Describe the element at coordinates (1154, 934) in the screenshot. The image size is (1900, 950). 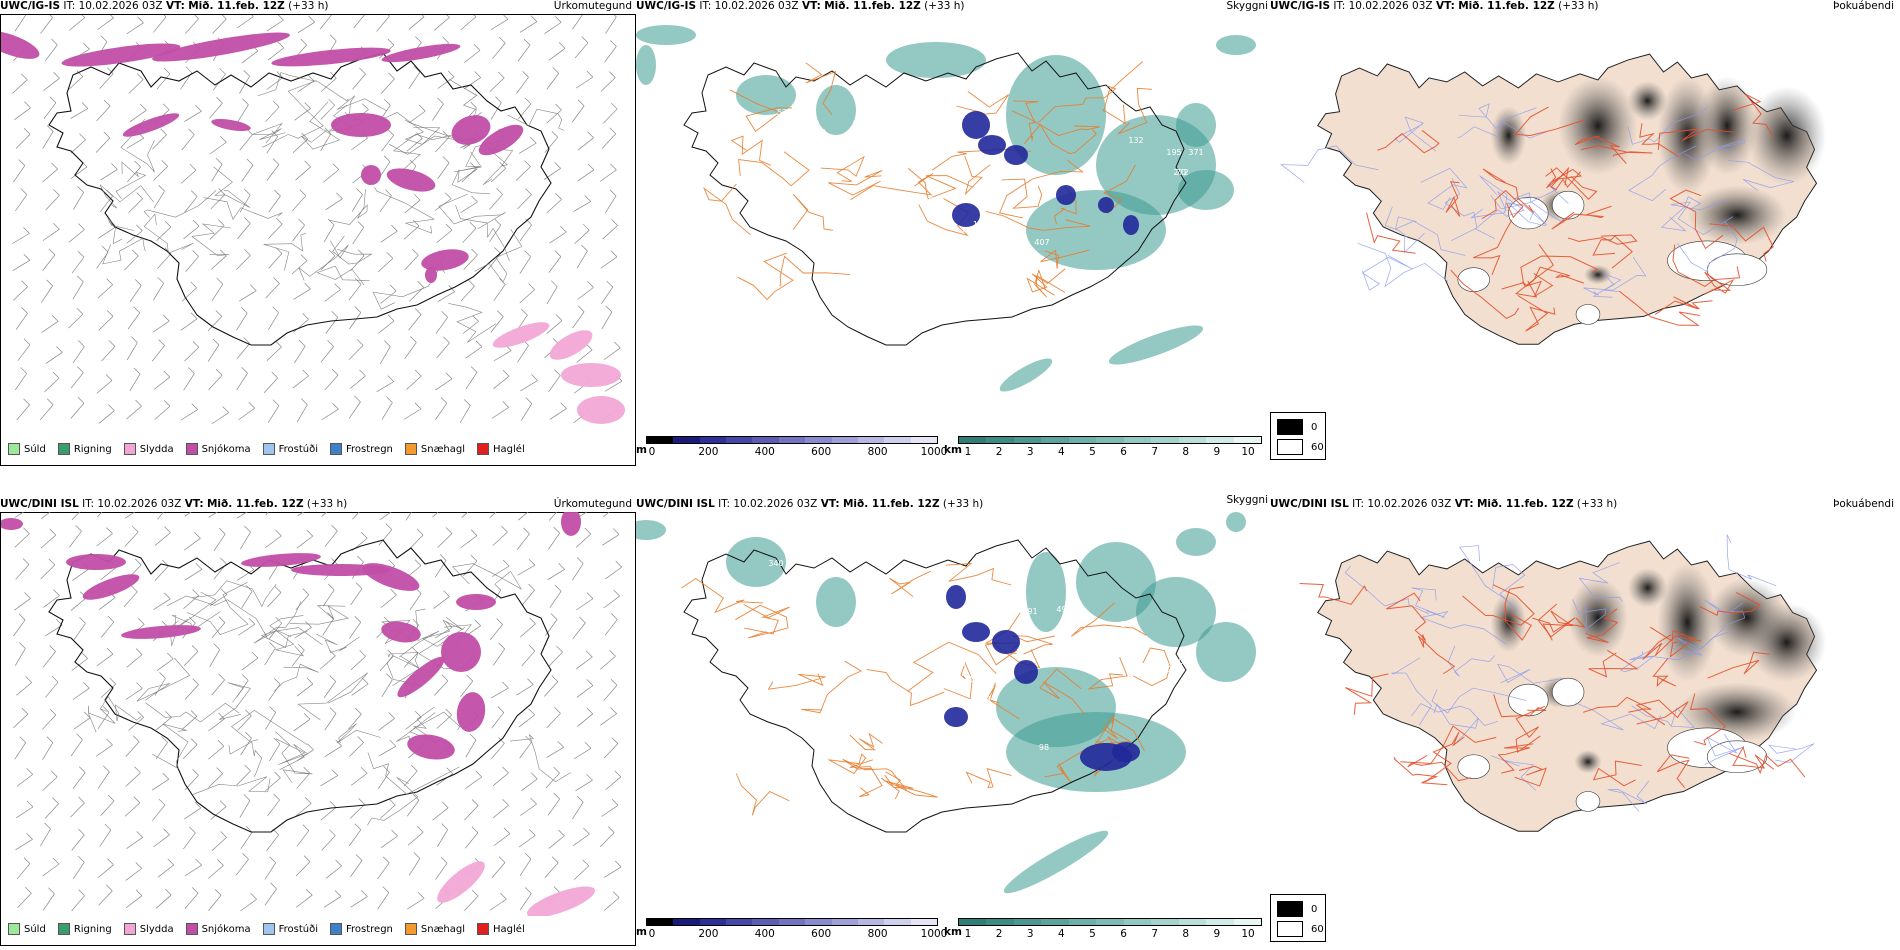
I see `colorbar-tick: 7` at that location.